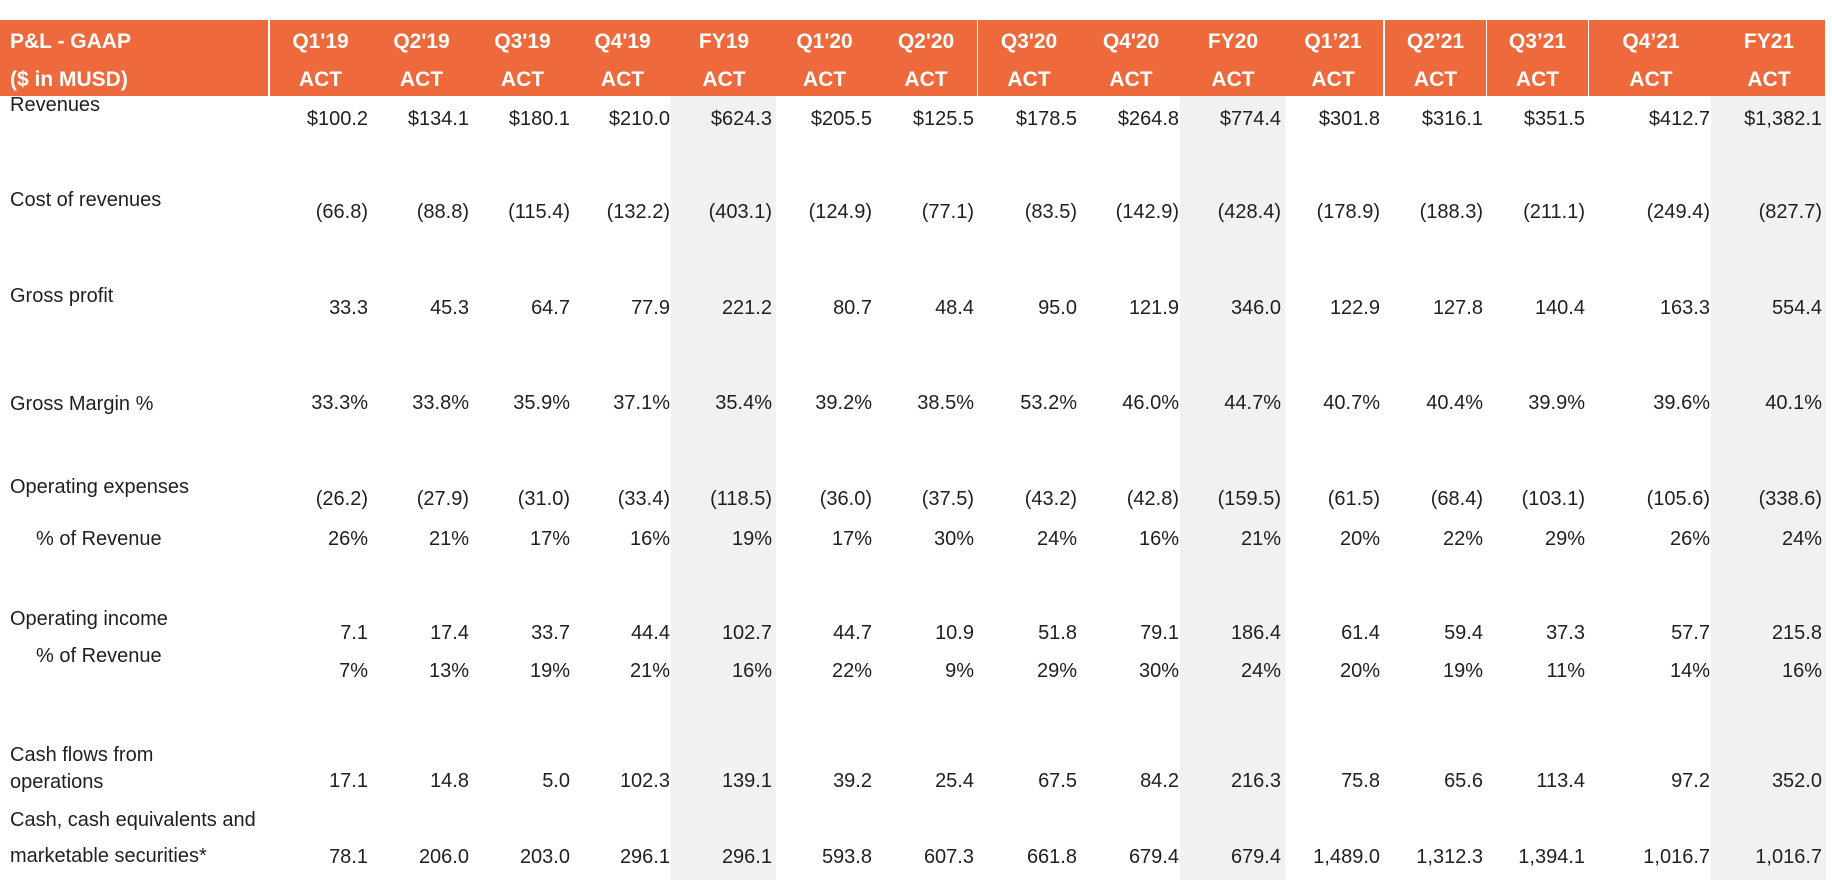 The image size is (1832, 880). What do you see at coordinates (348, 857) in the screenshot?
I see `cell-value: 78.1` at bounding box center [348, 857].